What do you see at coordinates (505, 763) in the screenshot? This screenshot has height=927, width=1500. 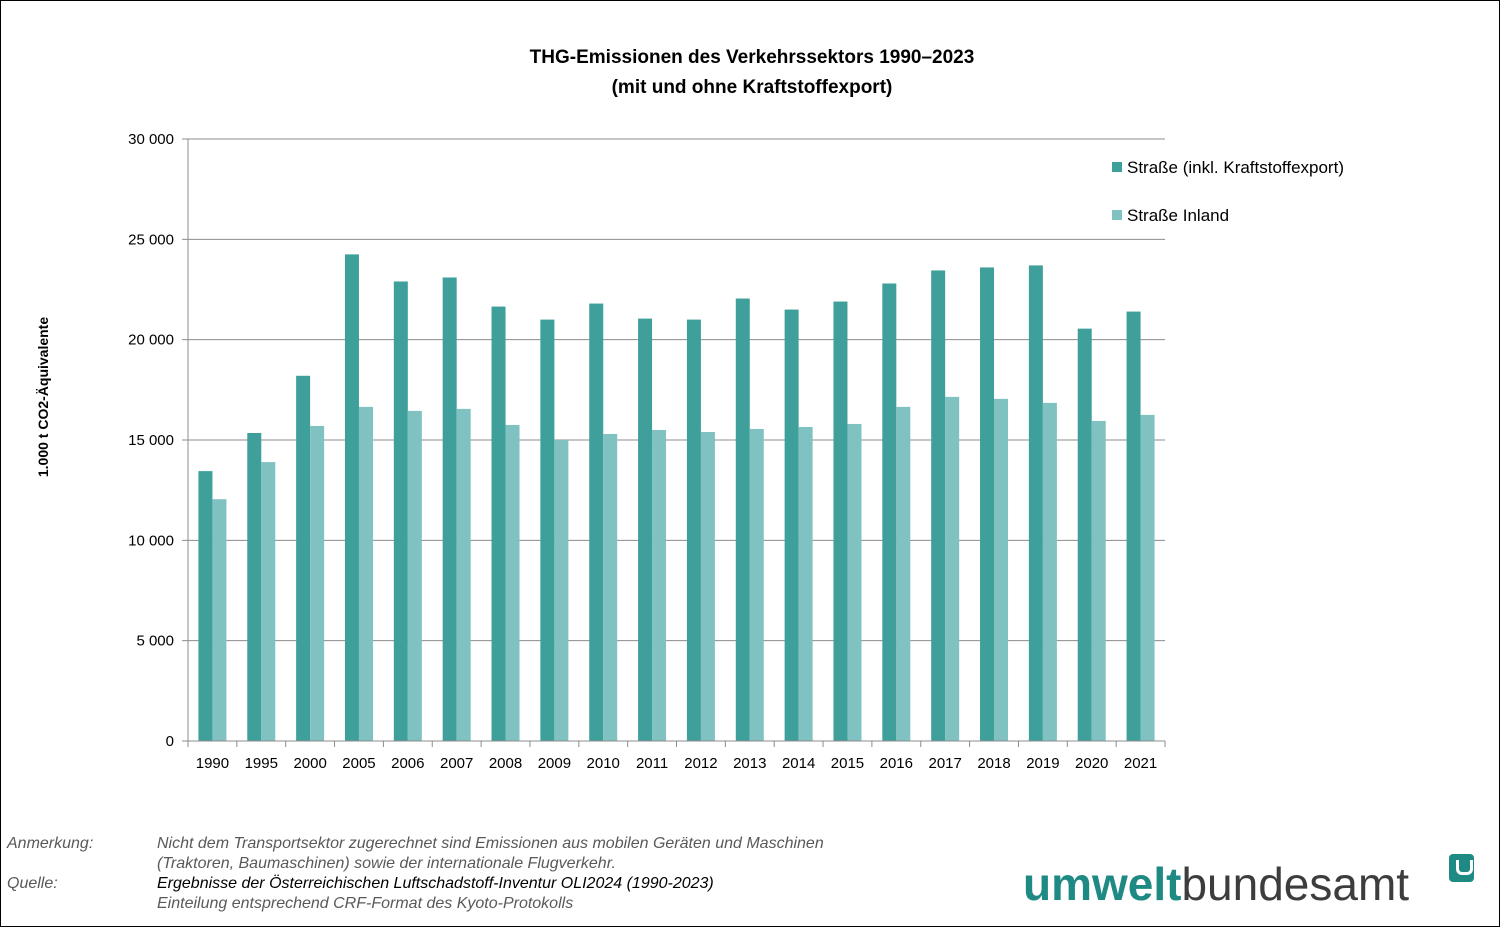 I see `x-tick-label-2008: 2008` at bounding box center [505, 763].